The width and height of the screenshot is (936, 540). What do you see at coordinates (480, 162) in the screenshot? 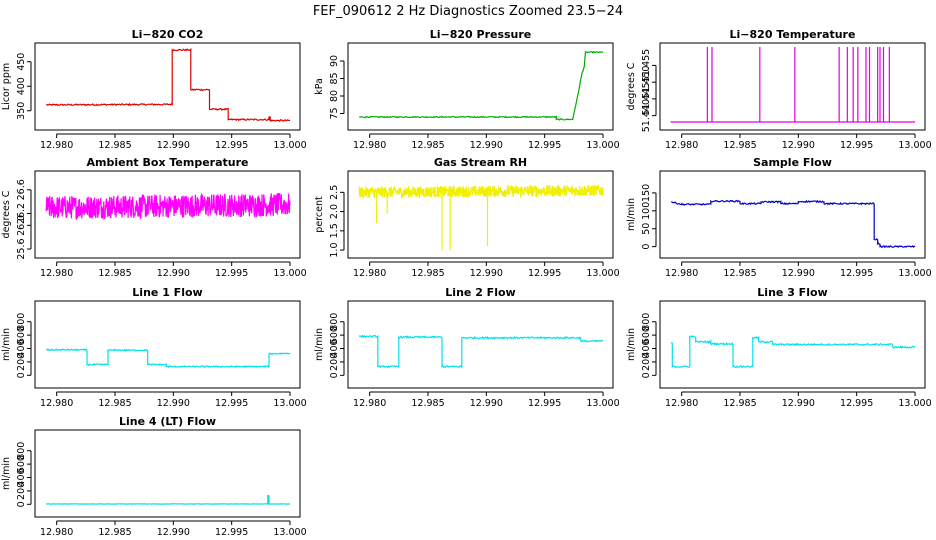
I see `panel-title: Gas Stream RH` at bounding box center [480, 162].